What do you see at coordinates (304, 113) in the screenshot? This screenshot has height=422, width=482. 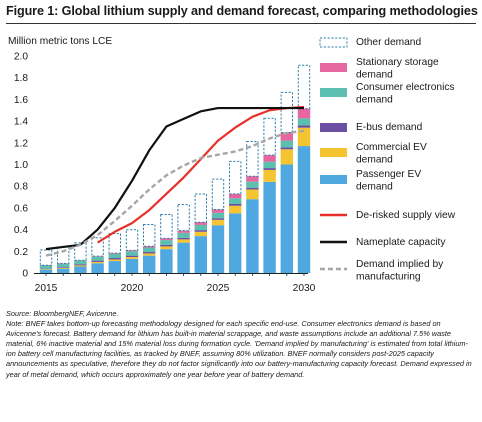 I see `stationary-storage-demand-bar-2030` at bounding box center [304, 113].